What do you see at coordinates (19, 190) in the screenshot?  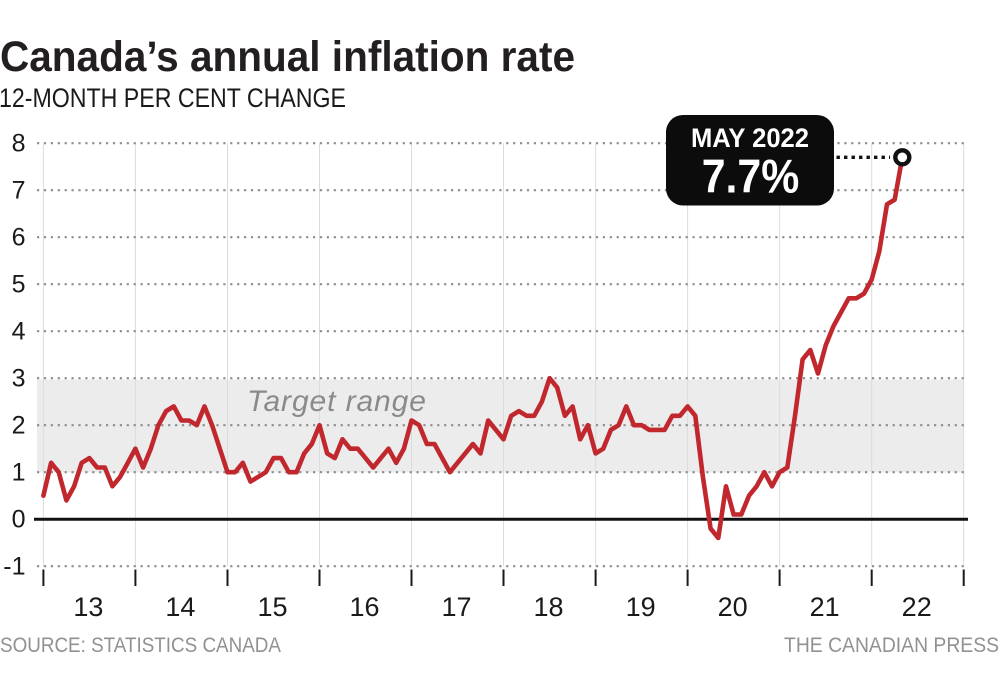 I see `svg-text: 7` at bounding box center [19, 190].